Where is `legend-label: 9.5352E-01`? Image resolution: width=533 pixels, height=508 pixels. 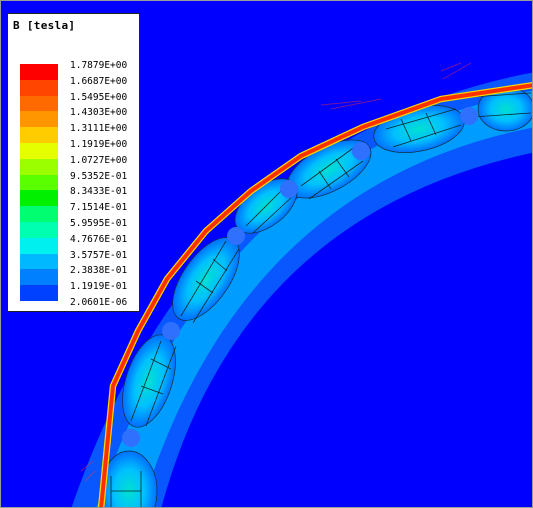 legend-label: 9.5352E-01 is located at coordinates (99, 176).